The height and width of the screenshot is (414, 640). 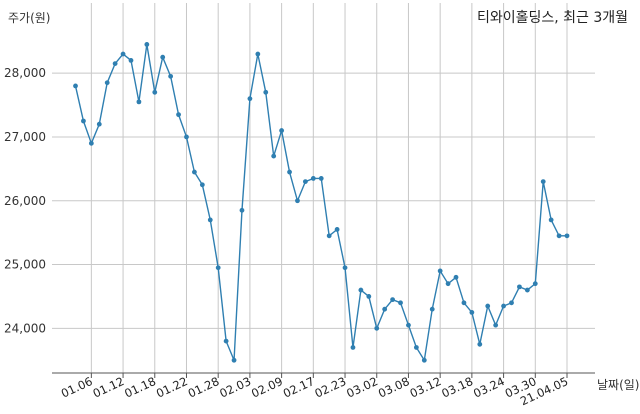 What do you see at coordinates (618, 385) in the screenshot?
I see `x-axis-label: 날짜(일)` at bounding box center [618, 385].